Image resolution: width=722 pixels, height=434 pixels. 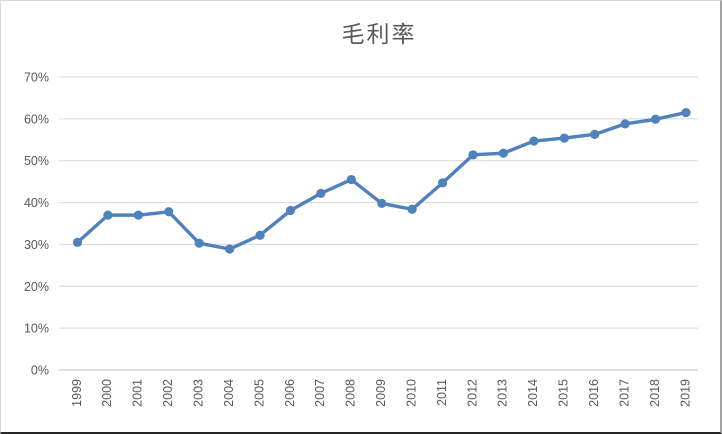 What do you see at coordinates (379, 35) in the screenshot?
I see `chart-title: 毛利率` at bounding box center [379, 35].